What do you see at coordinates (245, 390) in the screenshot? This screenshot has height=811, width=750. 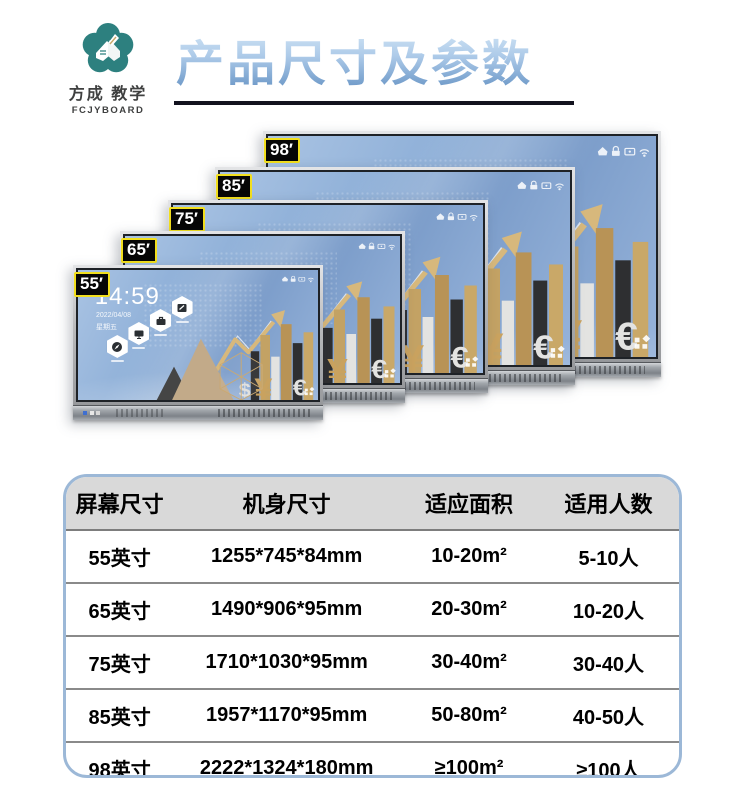 I see `dollar-symbol: $` at bounding box center [245, 390].